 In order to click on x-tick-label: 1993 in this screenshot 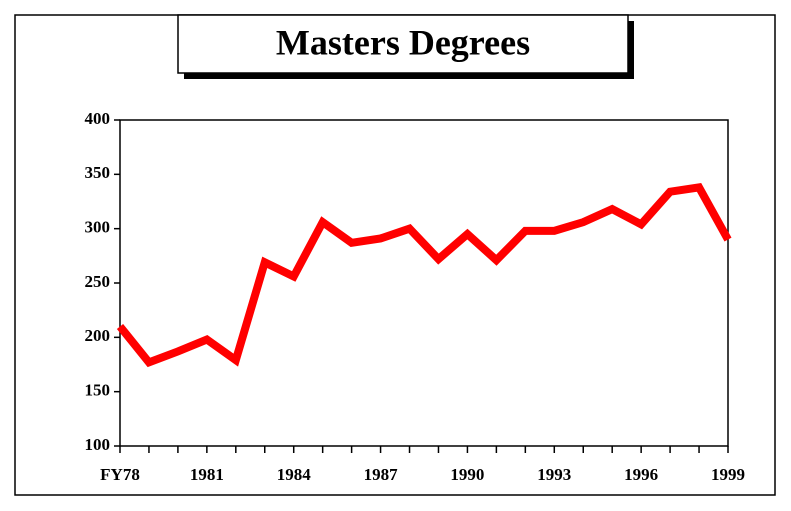, I will do `click(554, 474)`.